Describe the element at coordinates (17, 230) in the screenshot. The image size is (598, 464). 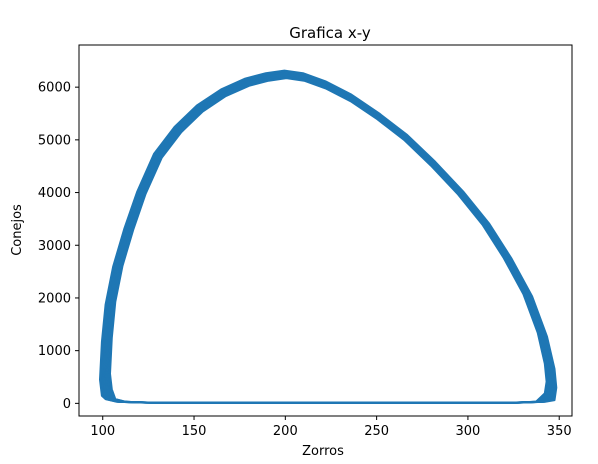
I see `y-axis-label: Conejos` at that location.